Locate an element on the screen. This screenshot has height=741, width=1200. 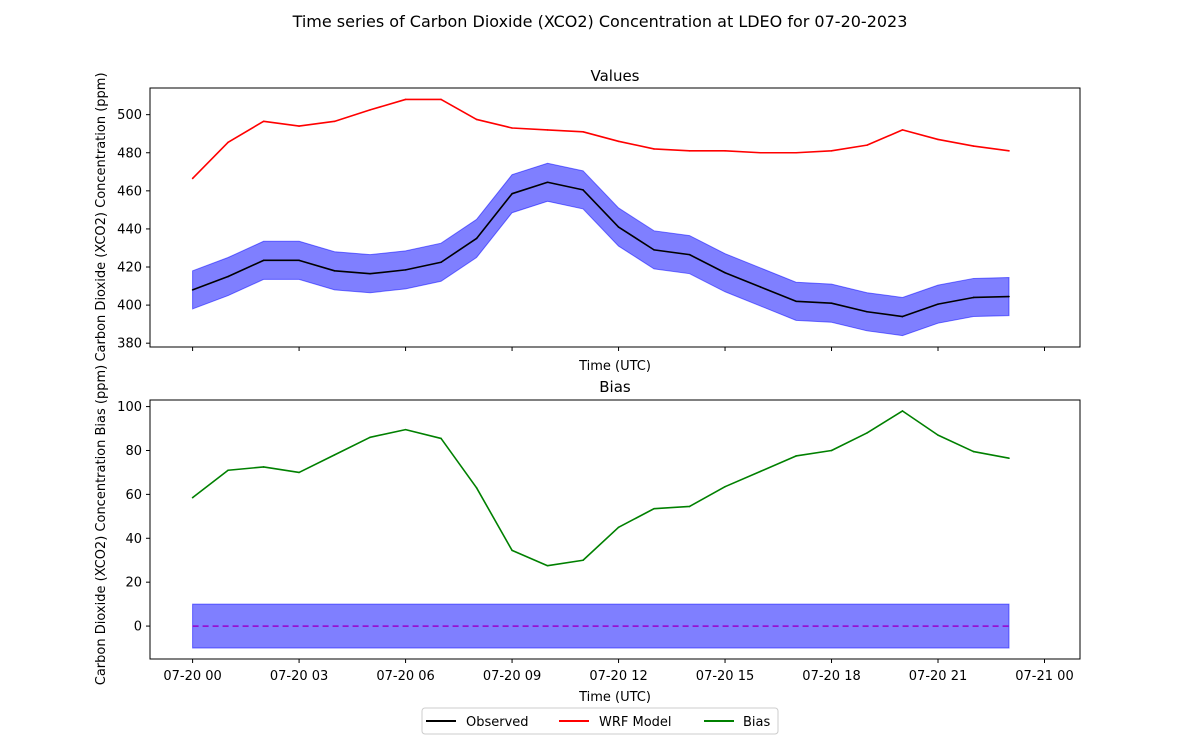
bias-x-tick-label: 07-20 06 is located at coordinates (405, 676).